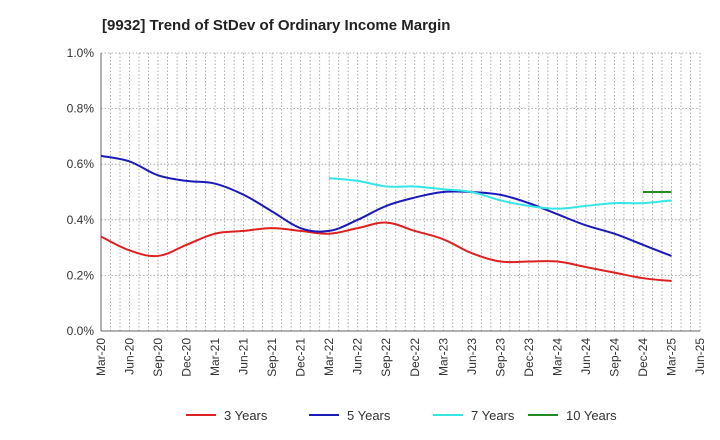 Image resolution: width=720 pixels, height=440 pixels. What do you see at coordinates (246, 415) in the screenshot?
I see `legend-label: 3 Years` at bounding box center [246, 415].